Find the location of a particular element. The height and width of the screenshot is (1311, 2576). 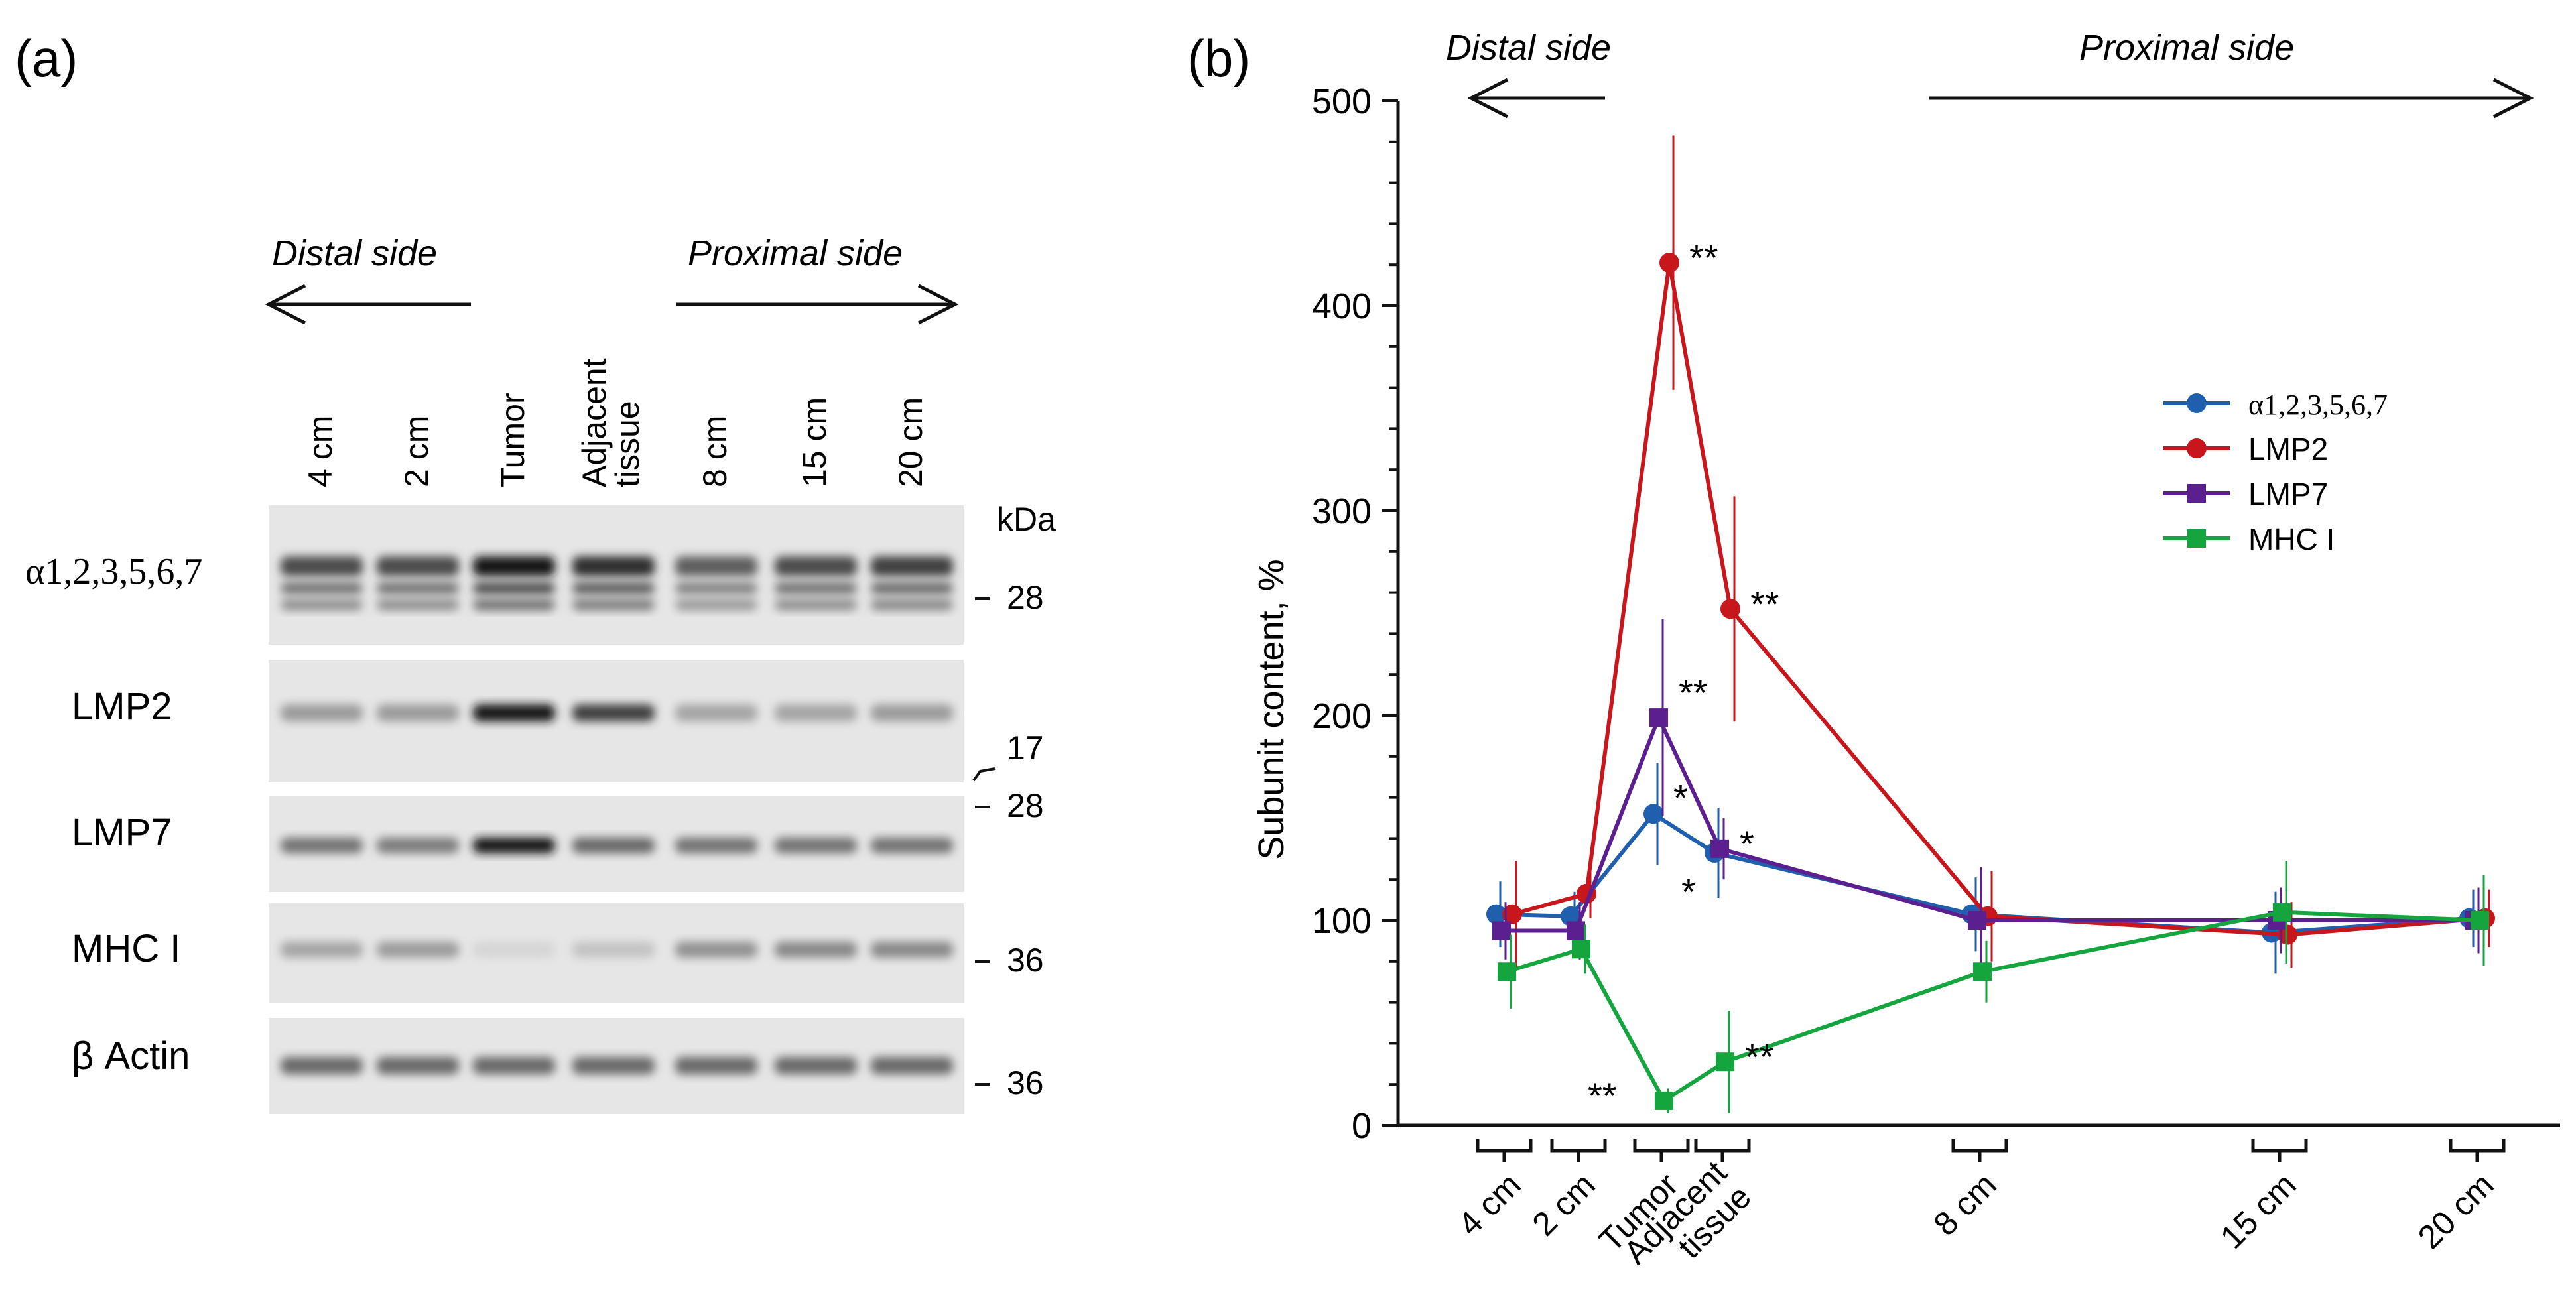

lane-label-text: 20 cm is located at coordinates (911, 442).